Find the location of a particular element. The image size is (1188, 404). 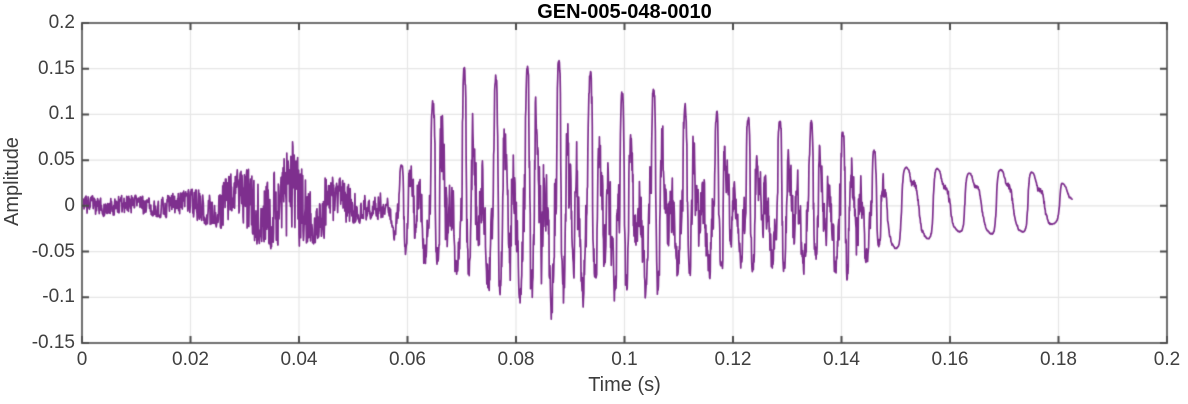

x-tick-label: 0.16 is located at coordinates (950, 359).